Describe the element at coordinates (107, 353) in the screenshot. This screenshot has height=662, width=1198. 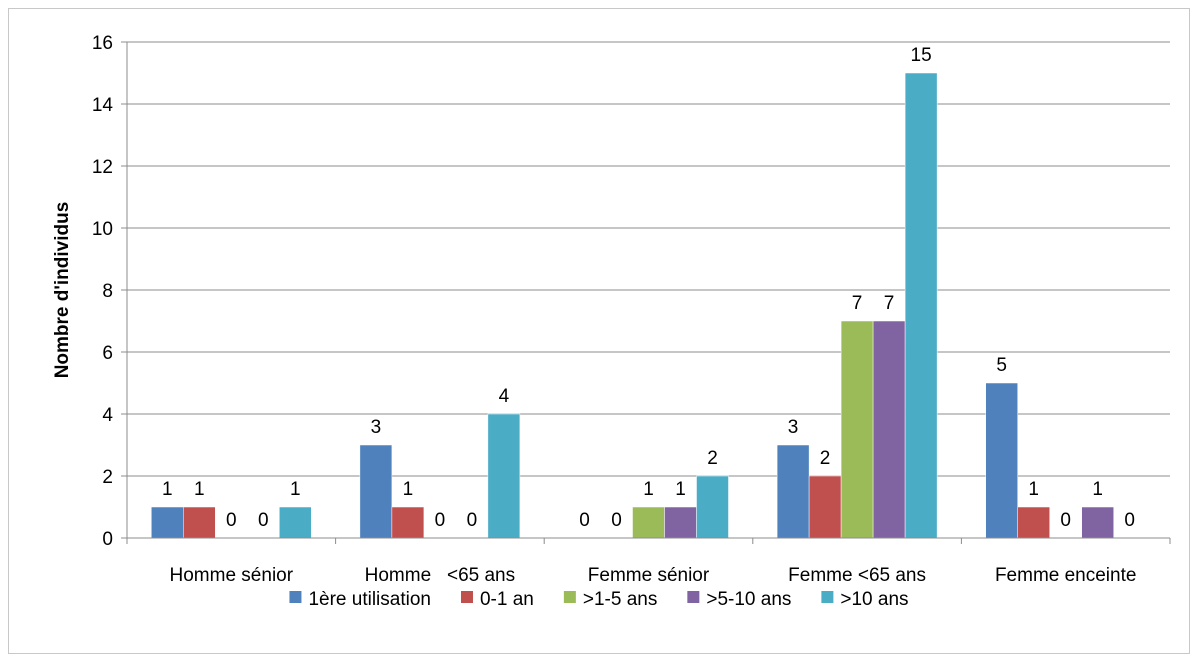
I see `y-tick-label: 6` at that location.